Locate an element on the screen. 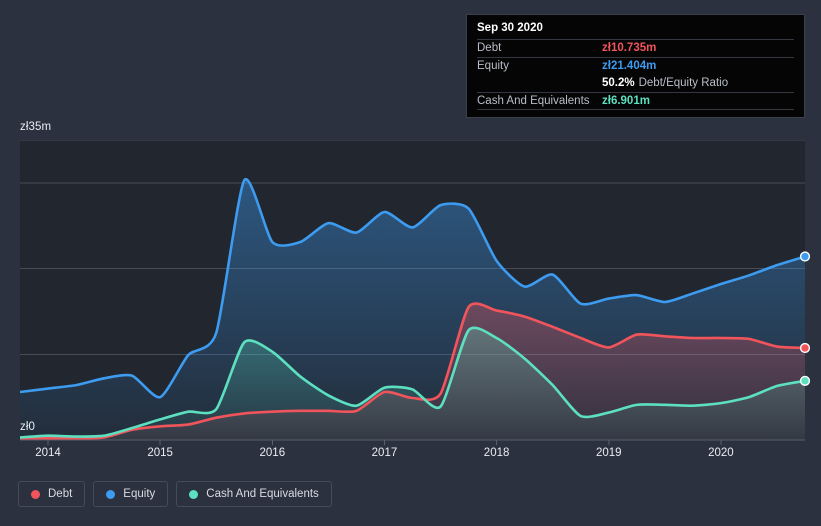 The height and width of the screenshot is (526, 821). tooltip-ratio-percent: 50.2% is located at coordinates (618, 82).